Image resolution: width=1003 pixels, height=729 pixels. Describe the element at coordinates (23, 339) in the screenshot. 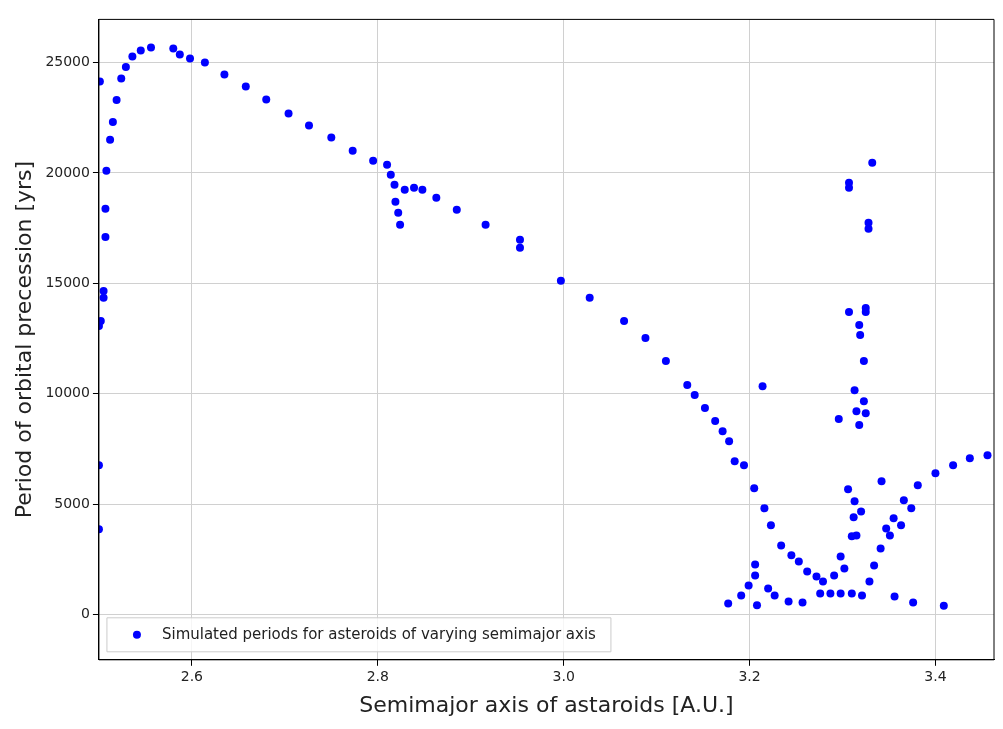

I see `y-axis-title: Period of orbital precession [yrs]` at that location.